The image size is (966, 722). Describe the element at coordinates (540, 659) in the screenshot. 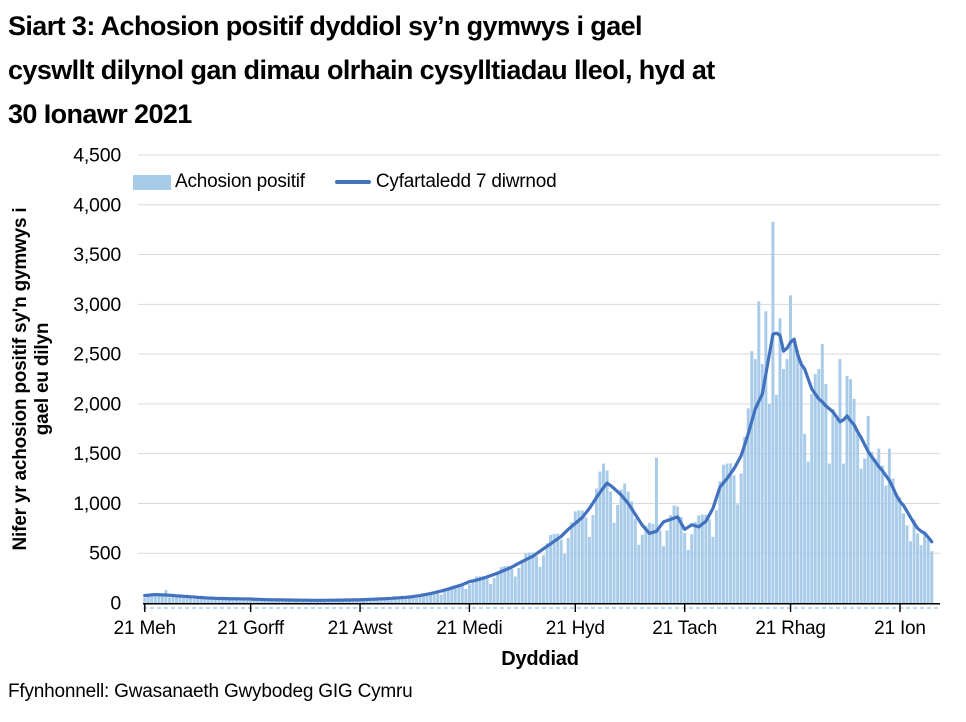

I see `x-axis-title: Dyddiad` at that location.